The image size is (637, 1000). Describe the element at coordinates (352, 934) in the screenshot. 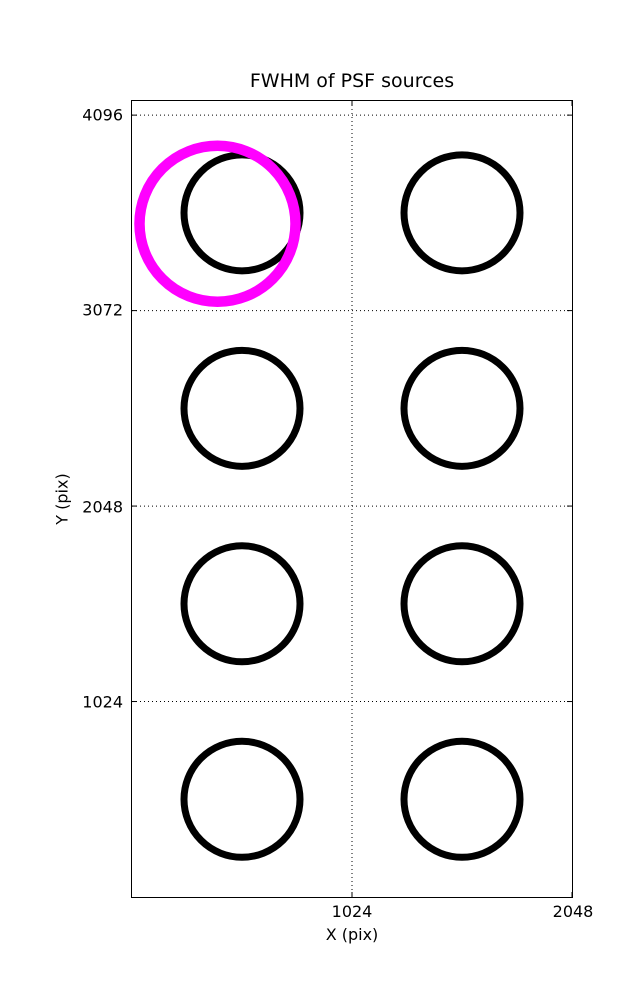

I see `x-axis-label: X (pix)` at that location.